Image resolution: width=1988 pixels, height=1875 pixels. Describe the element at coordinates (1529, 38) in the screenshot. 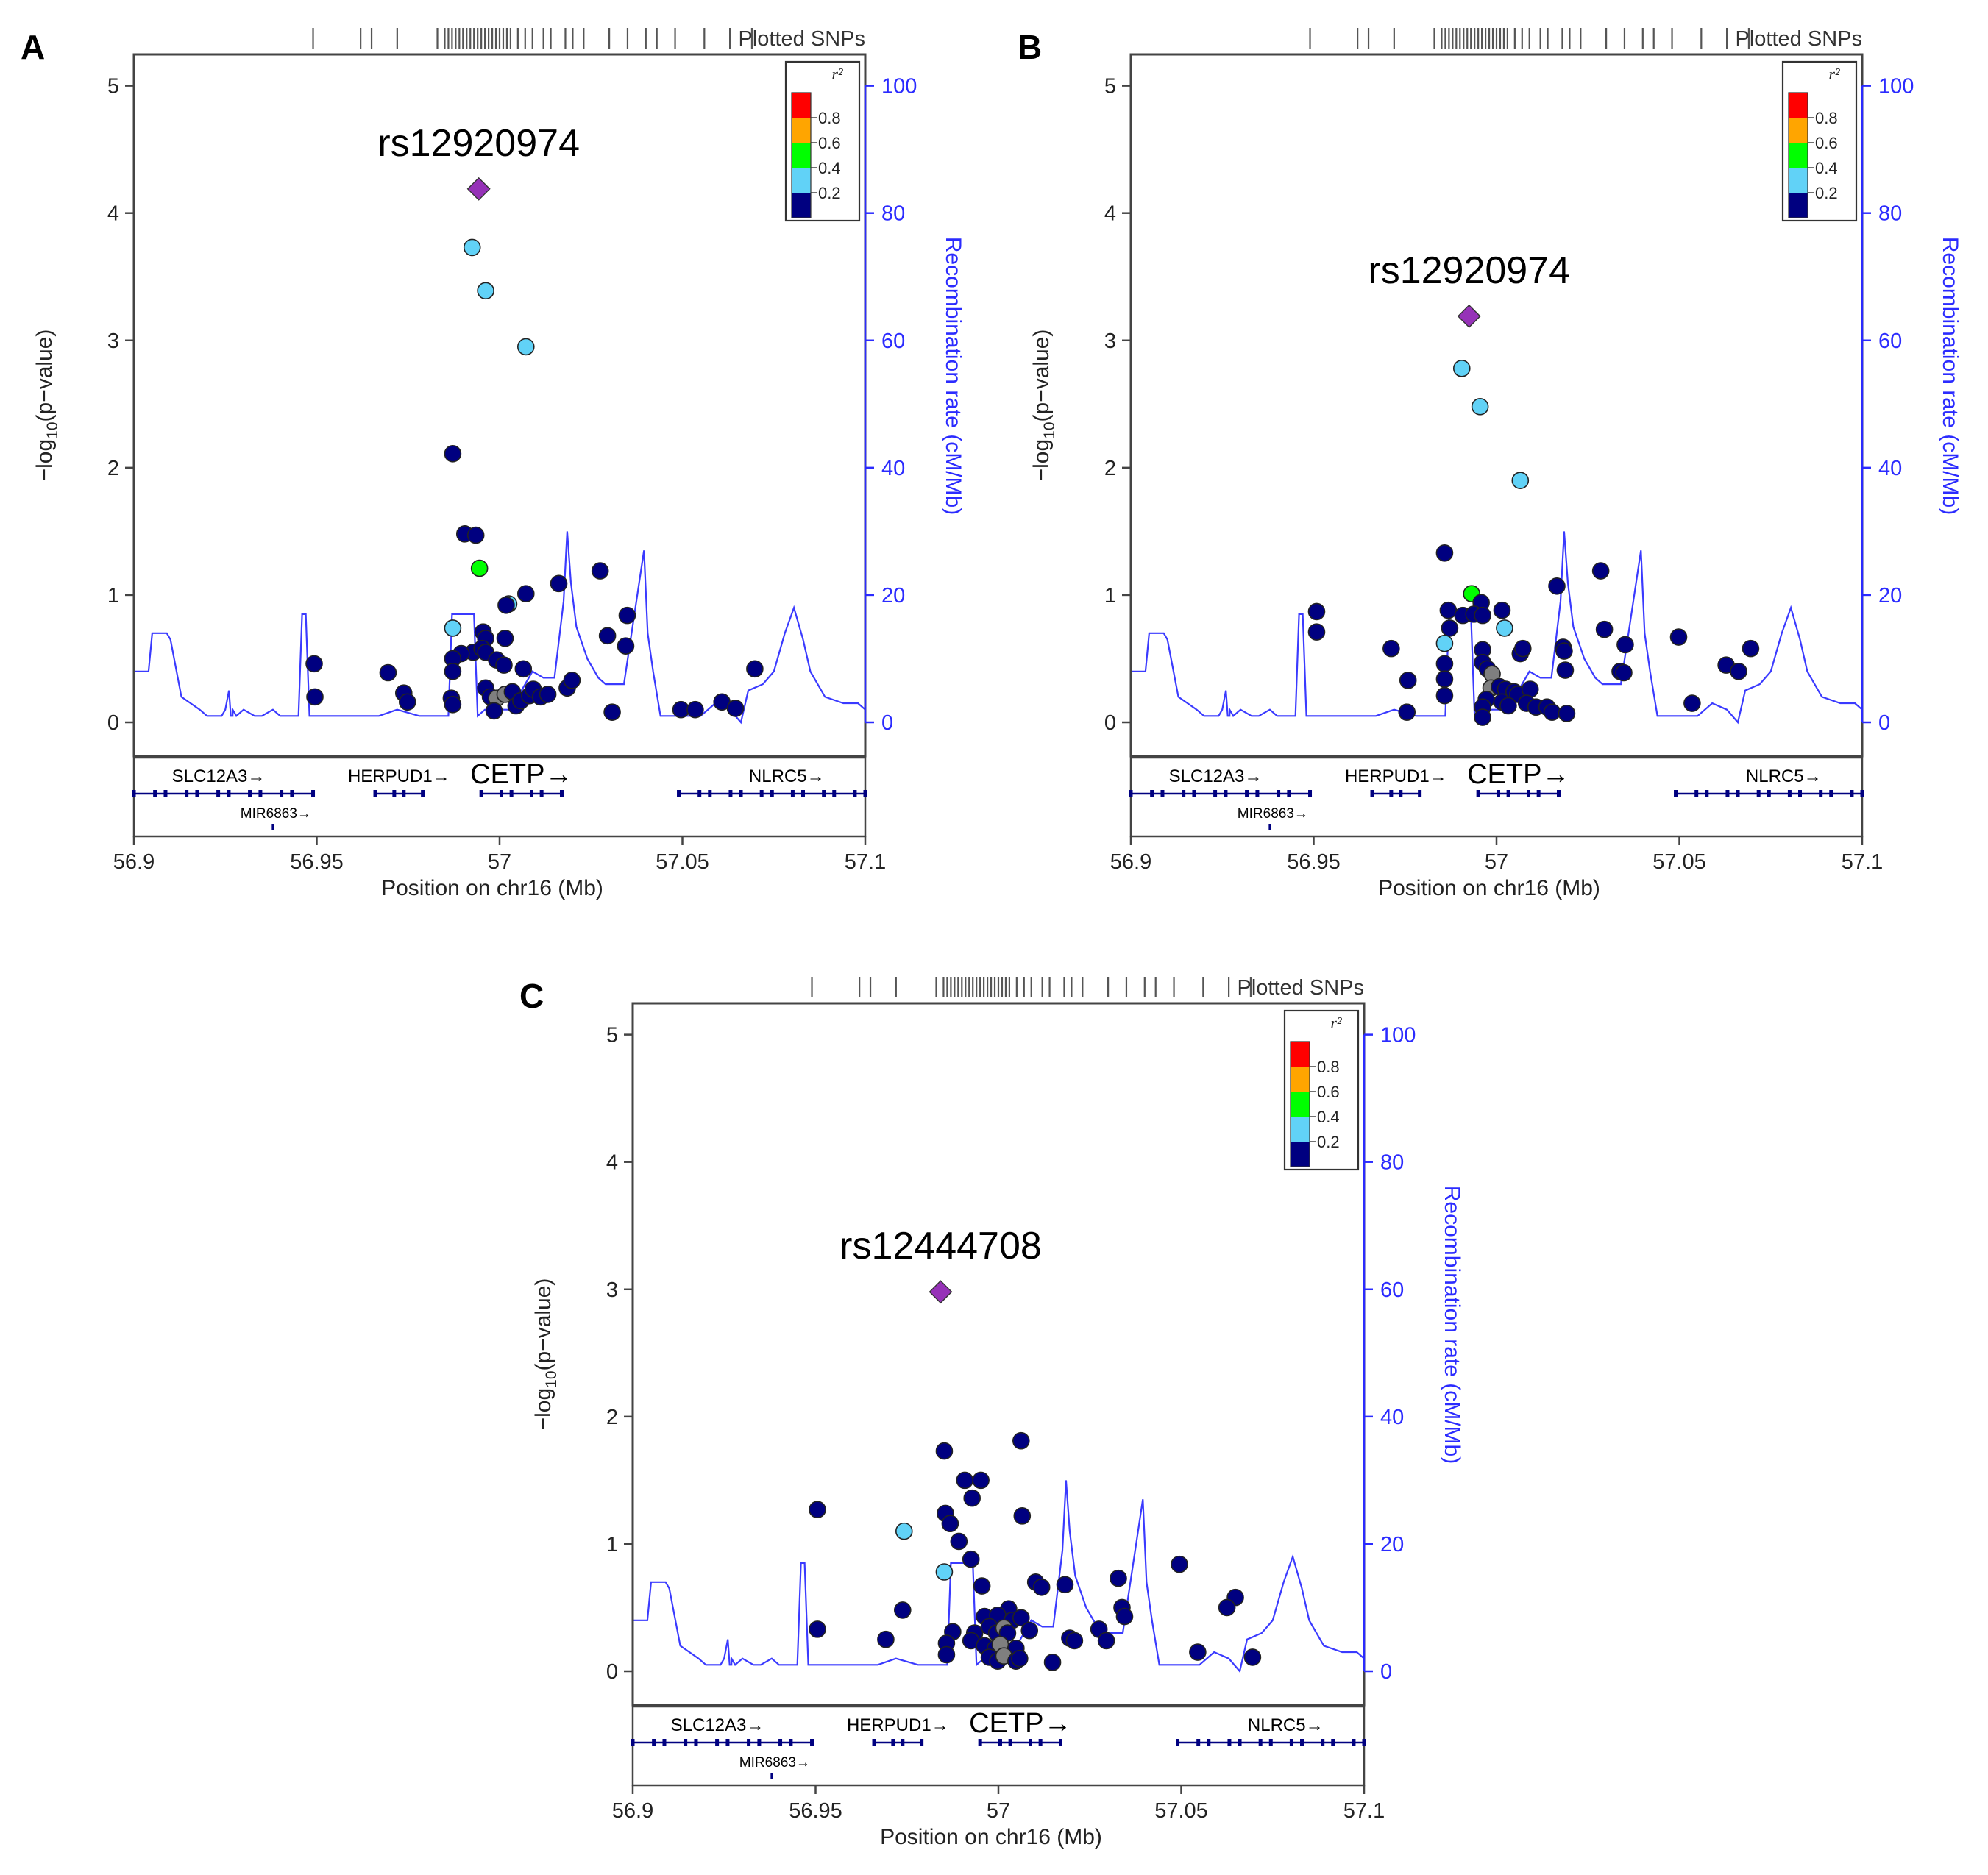

I see `snp-track` at that location.